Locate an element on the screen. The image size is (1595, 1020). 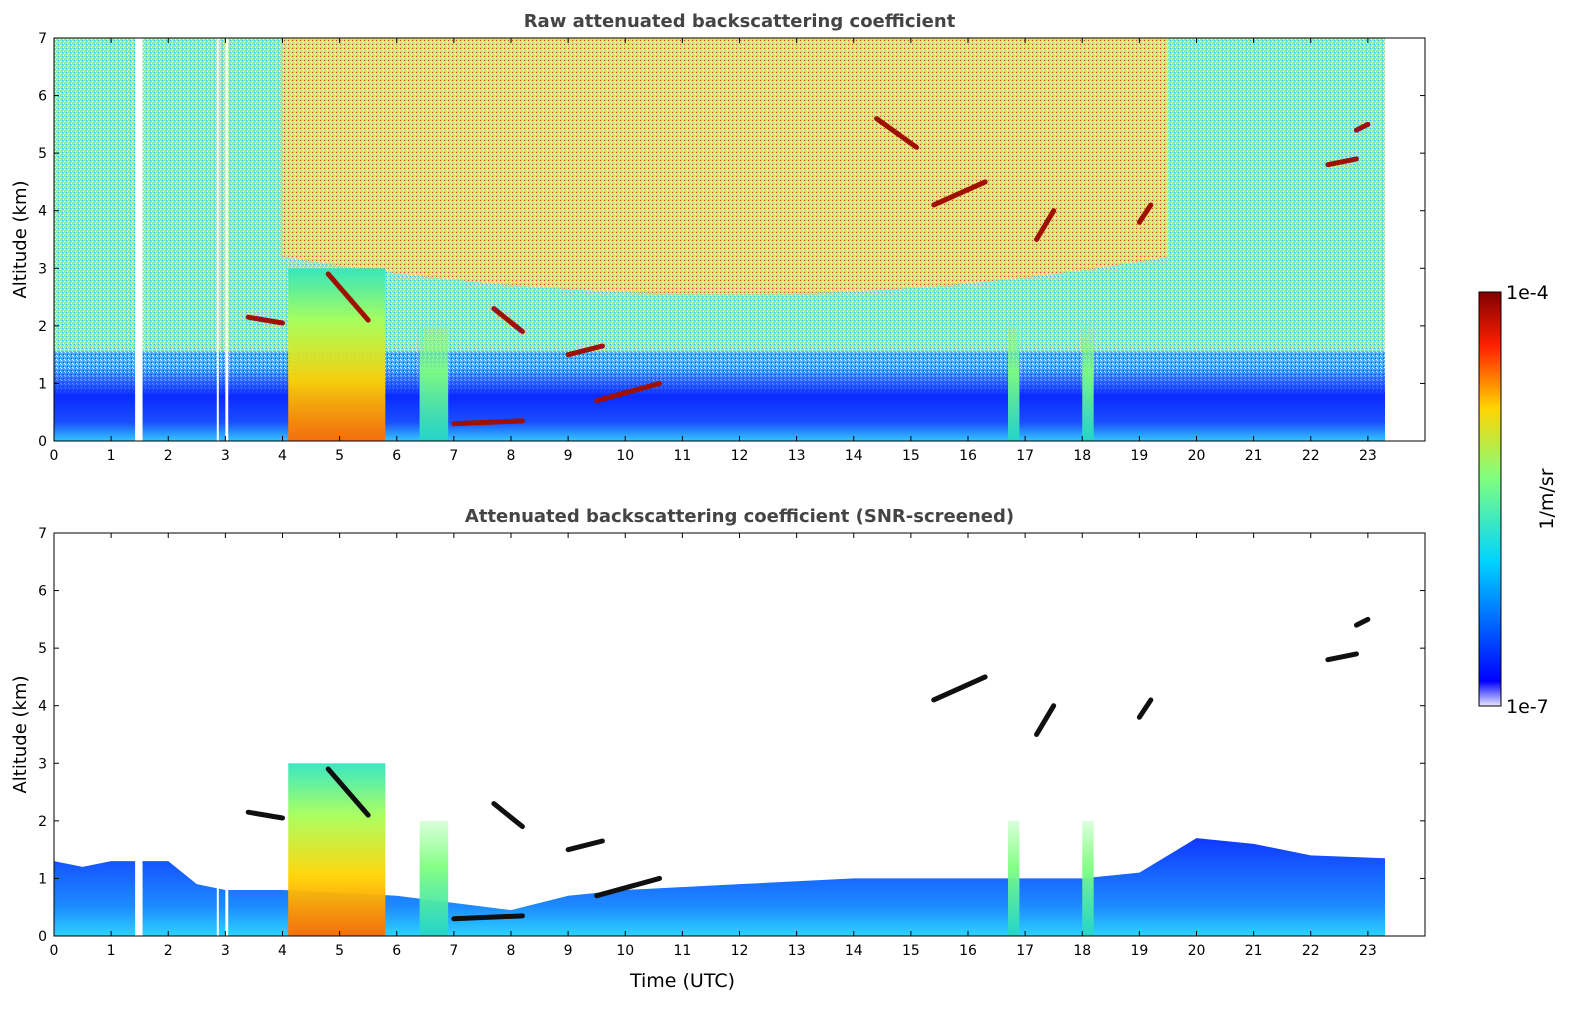
y-tick-label: 4 is located at coordinates (42, 707).